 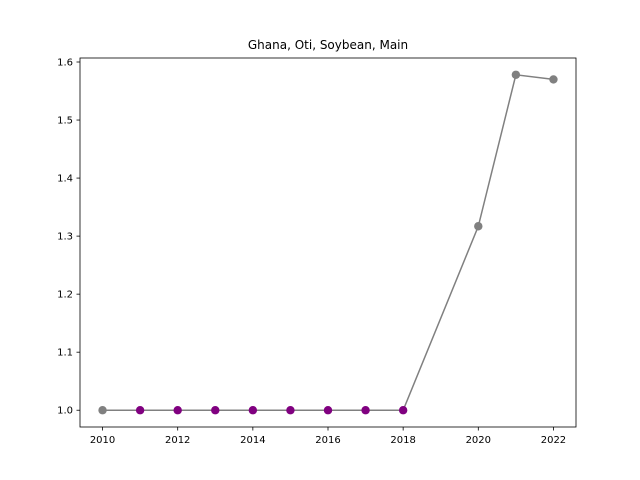 What do you see at coordinates (327, 440) in the screenshot?
I see `x-tick-label: 2016` at bounding box center [327, 440].